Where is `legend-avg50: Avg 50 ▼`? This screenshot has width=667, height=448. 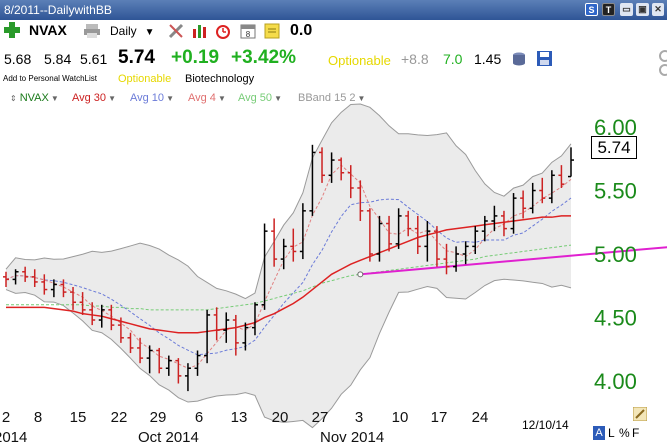
legend-avg50: Avg 50 ▼ is located at coordinates (260, 98).